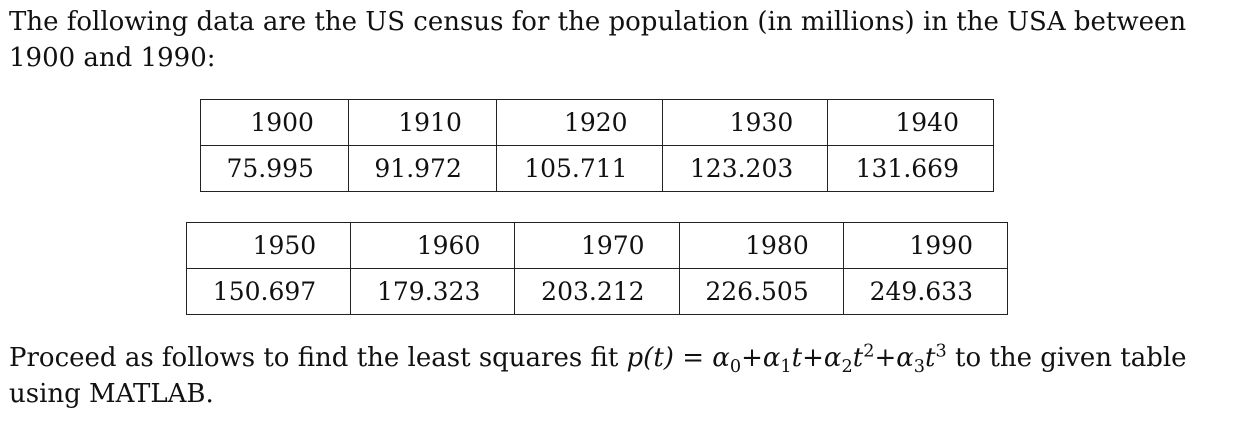  I want to click on population-cell: 226.505, so click(761, 291).